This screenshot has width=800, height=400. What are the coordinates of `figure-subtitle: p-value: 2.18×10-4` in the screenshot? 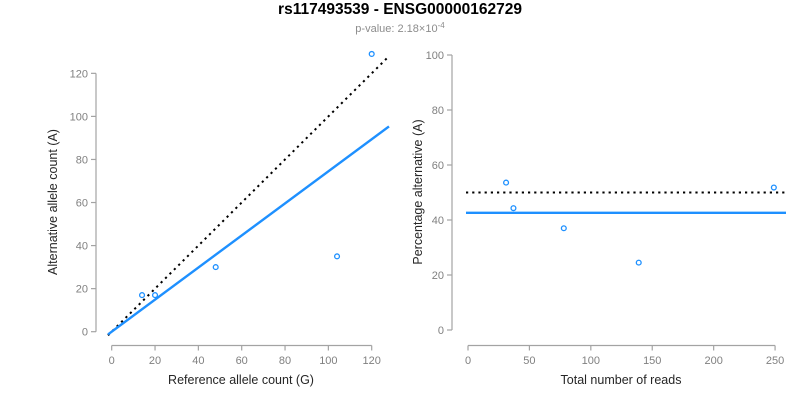 It's located at (400, 28).